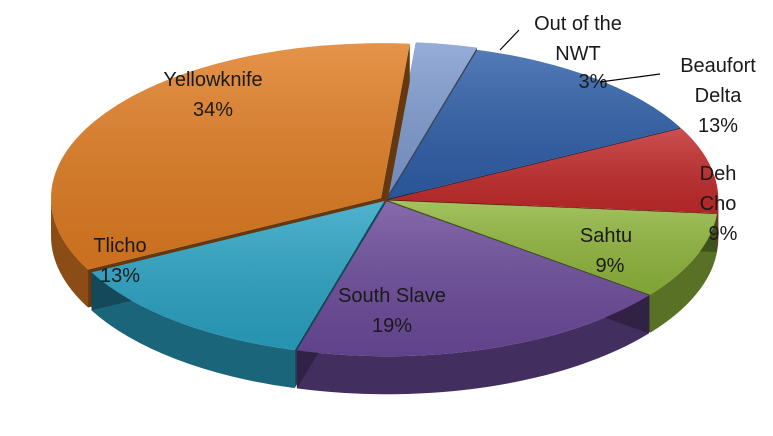  What do you see at coordinates (606, 236) in the screenshot?
I see `slice-label: Sahtu` at bounding box center [606, 236].